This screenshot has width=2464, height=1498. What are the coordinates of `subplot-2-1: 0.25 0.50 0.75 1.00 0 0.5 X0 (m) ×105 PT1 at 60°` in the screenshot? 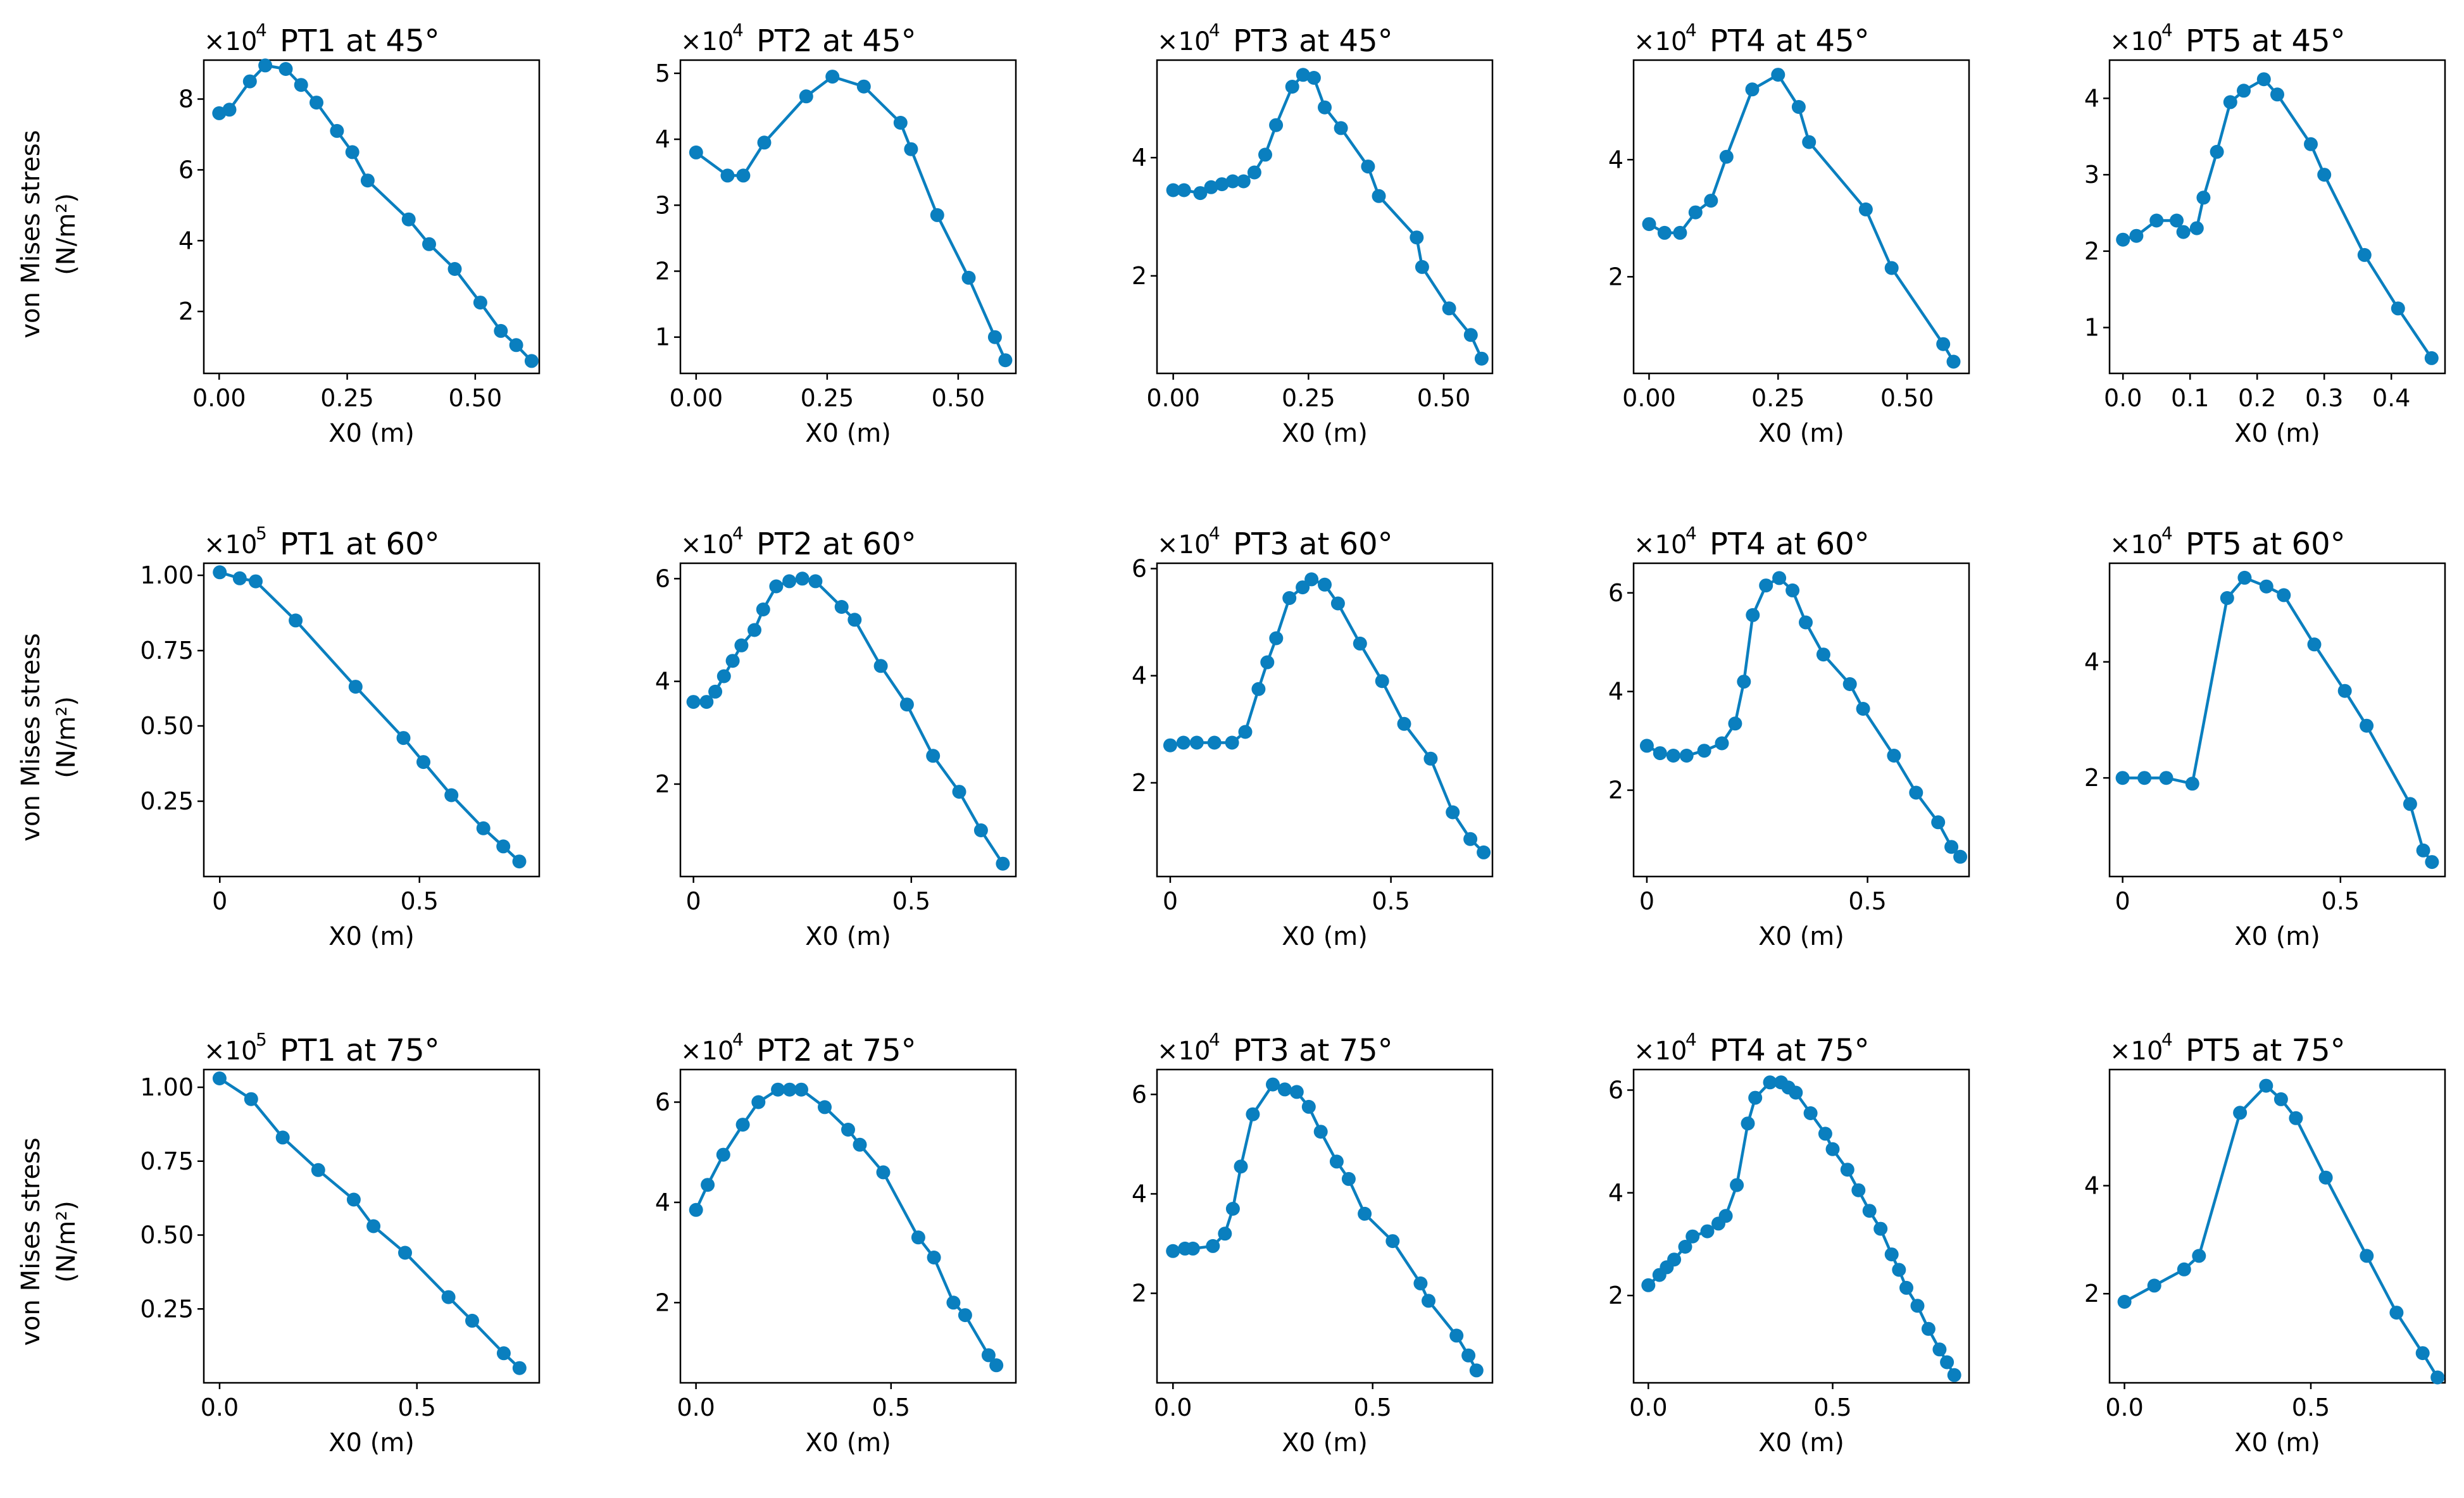 It's located at (340, 737).